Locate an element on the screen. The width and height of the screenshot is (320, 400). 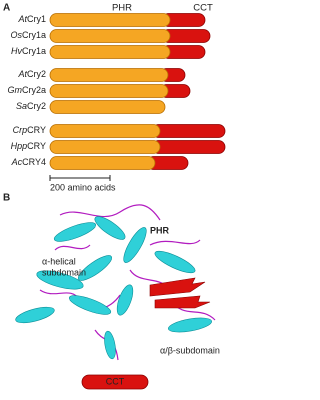
protein-label: AtCry2 is located at coordinates (31, 74).